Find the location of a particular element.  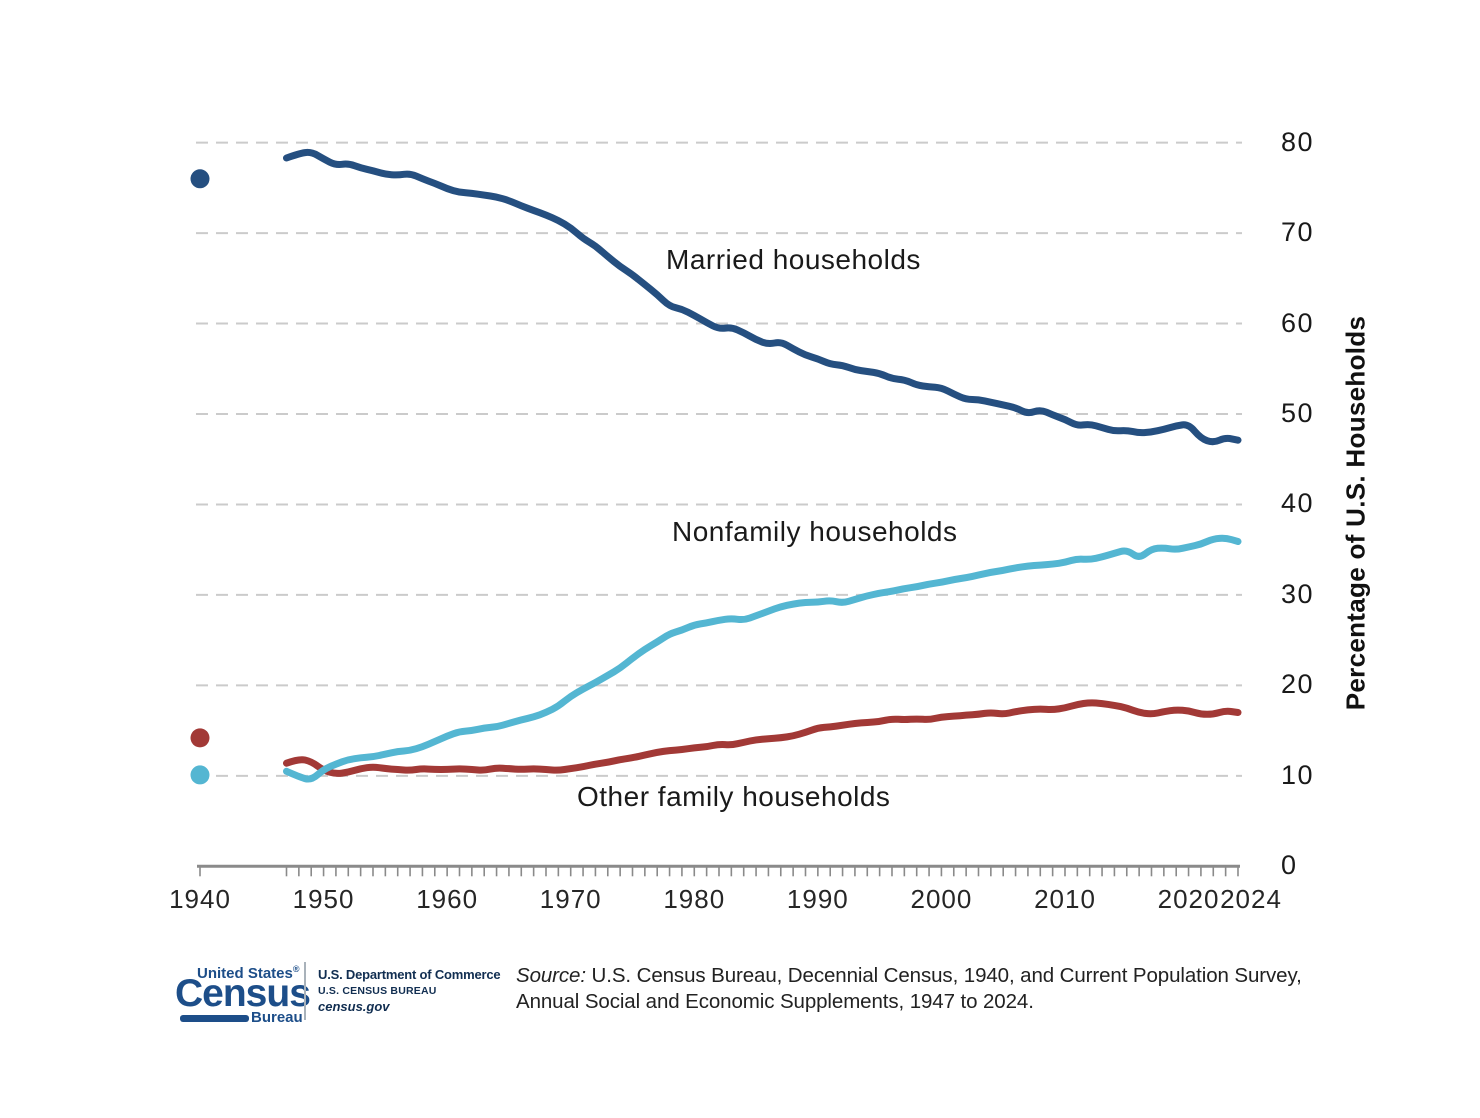

y-tick-label-60: 60 is located at coordinates (1298, 322).